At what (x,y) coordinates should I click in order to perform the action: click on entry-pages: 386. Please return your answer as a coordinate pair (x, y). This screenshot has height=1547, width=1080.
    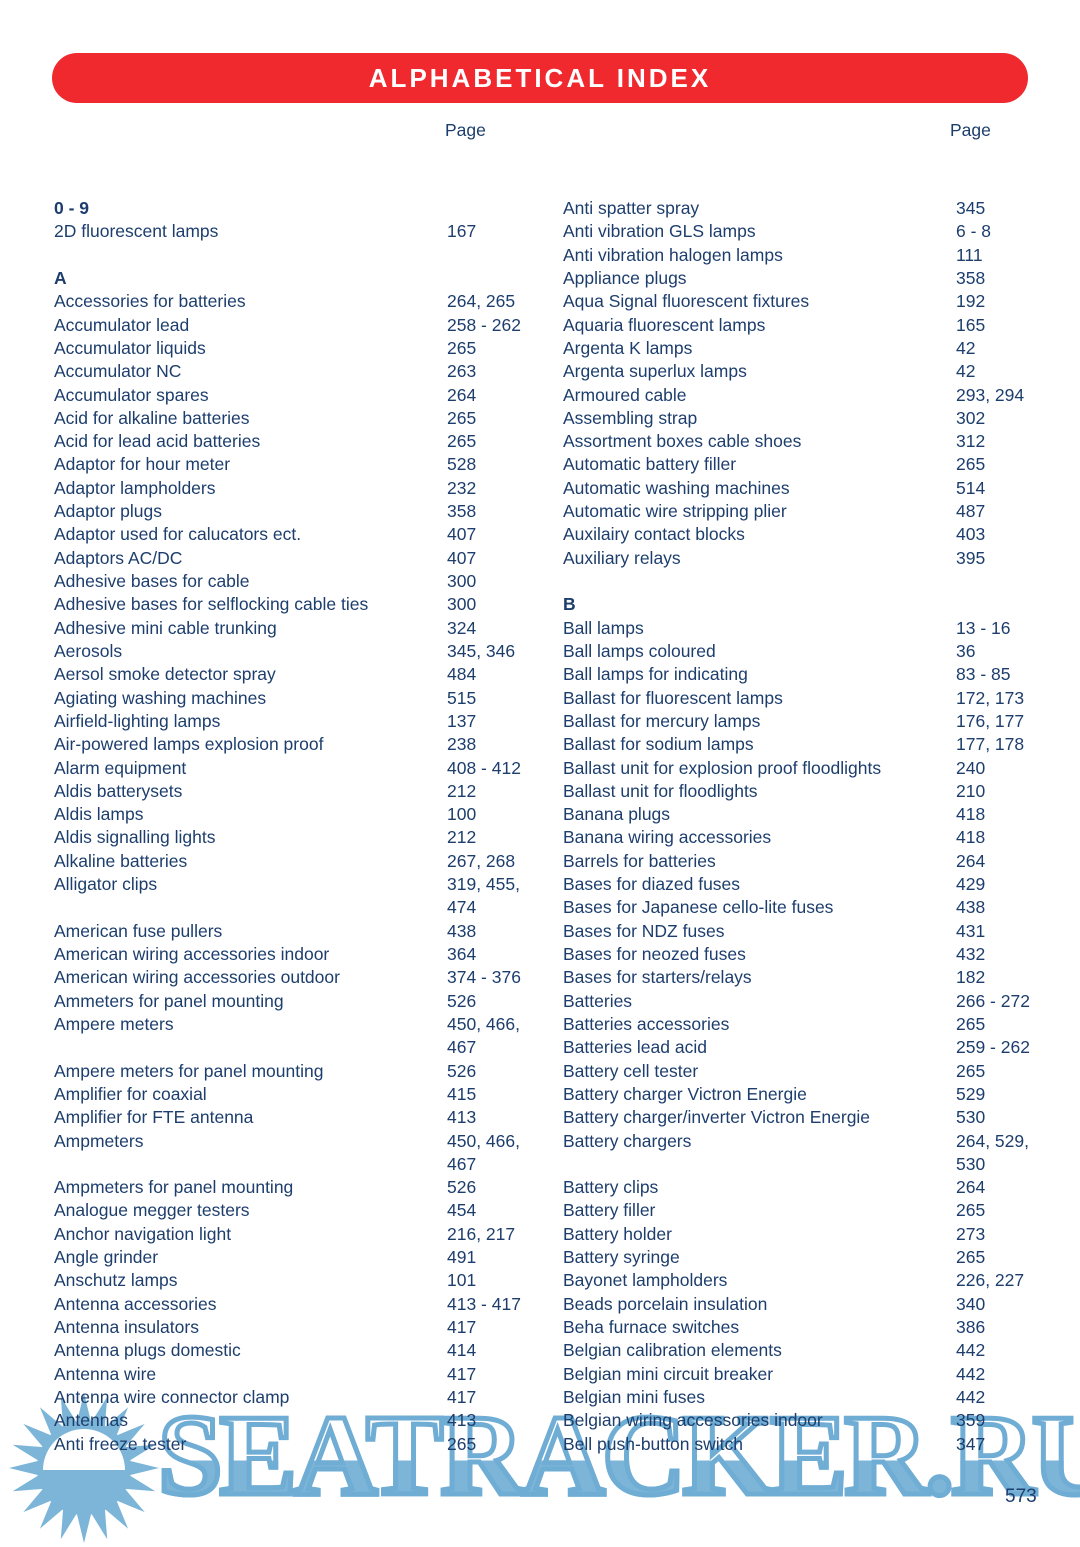
    Looking at the image, I should click on (971, 1327).